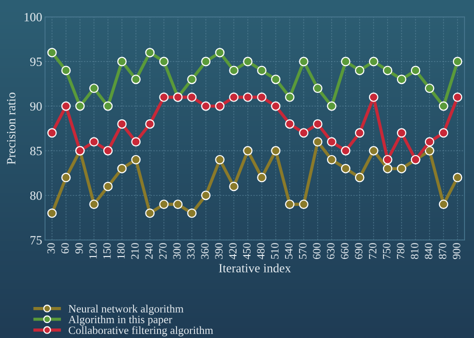  Describe the element at coordinates (233, 251) in the screenshot. I see `x-tick-label: 420` at that location.